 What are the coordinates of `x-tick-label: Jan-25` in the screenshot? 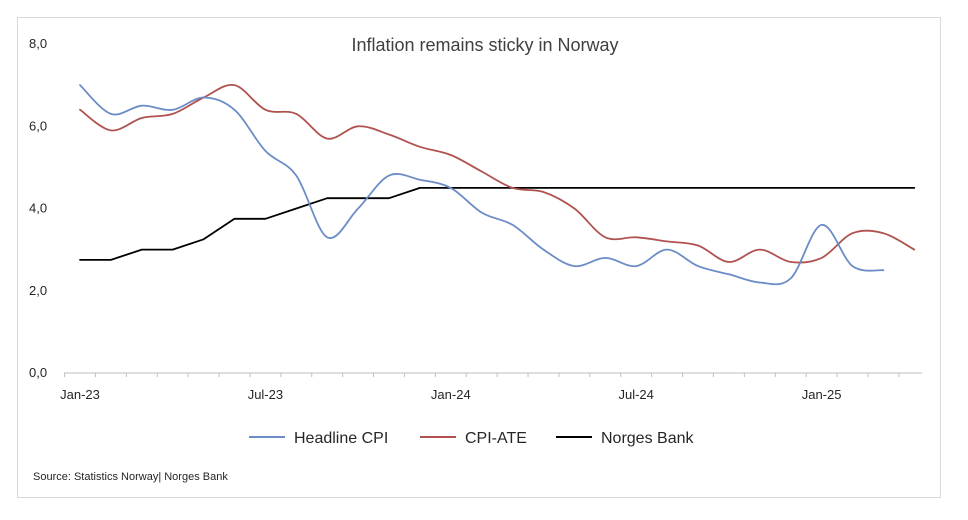 It's located at (822, 394).